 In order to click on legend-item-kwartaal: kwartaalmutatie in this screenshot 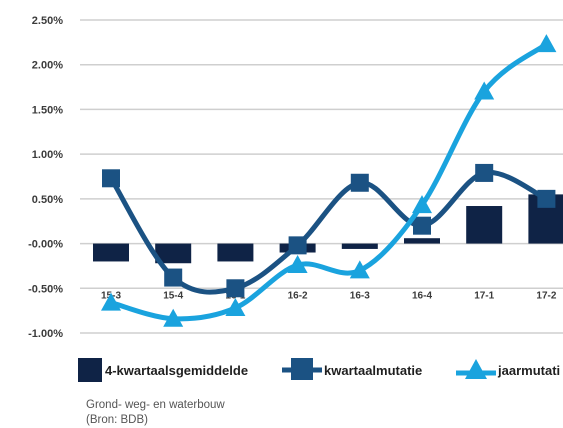, I will do `click(352, 370)`.